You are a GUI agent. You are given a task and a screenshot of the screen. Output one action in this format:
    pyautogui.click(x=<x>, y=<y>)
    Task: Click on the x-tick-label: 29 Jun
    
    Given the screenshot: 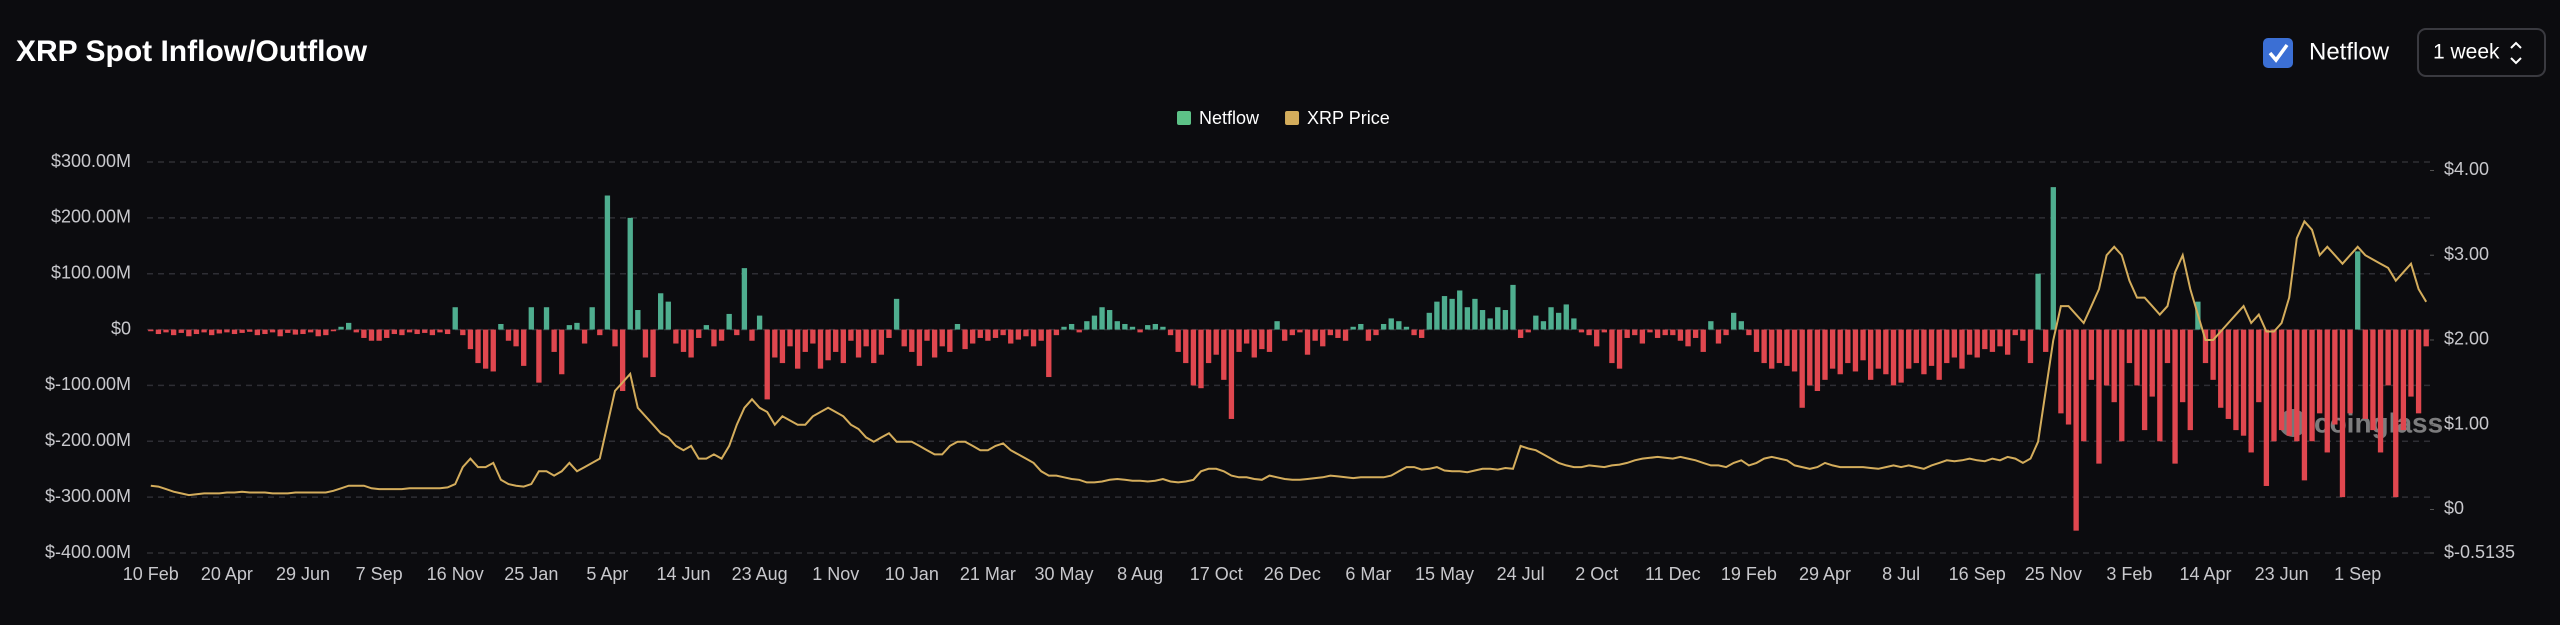 What is the action you would take?
    pyautogui.click(x=303, y=574)
    